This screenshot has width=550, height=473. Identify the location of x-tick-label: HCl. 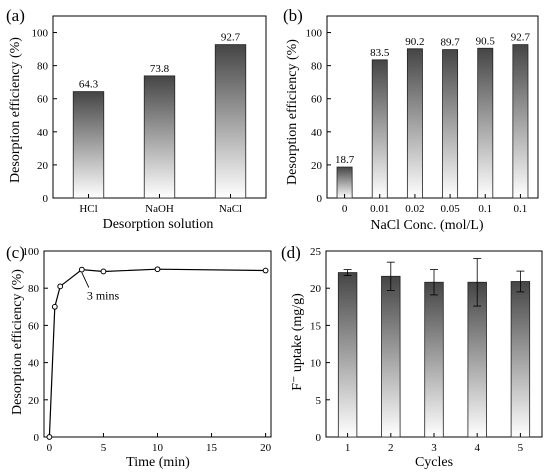
(88, 209).